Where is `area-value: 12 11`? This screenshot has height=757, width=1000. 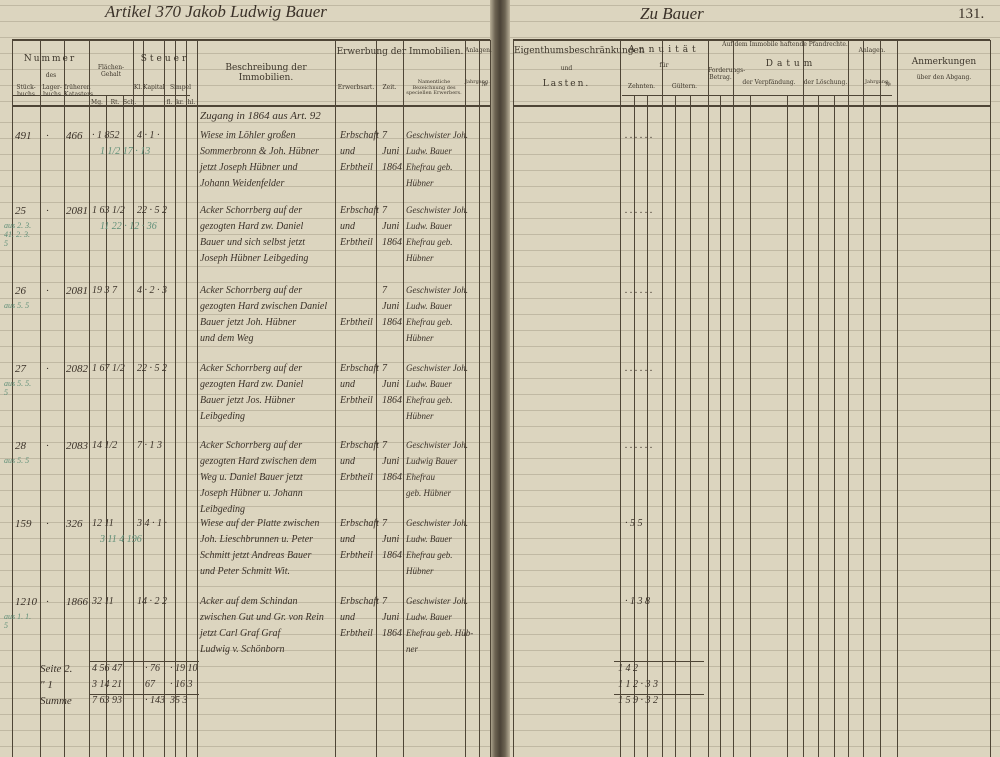 area-value: 12 11 is located at coordinates (103, 523).